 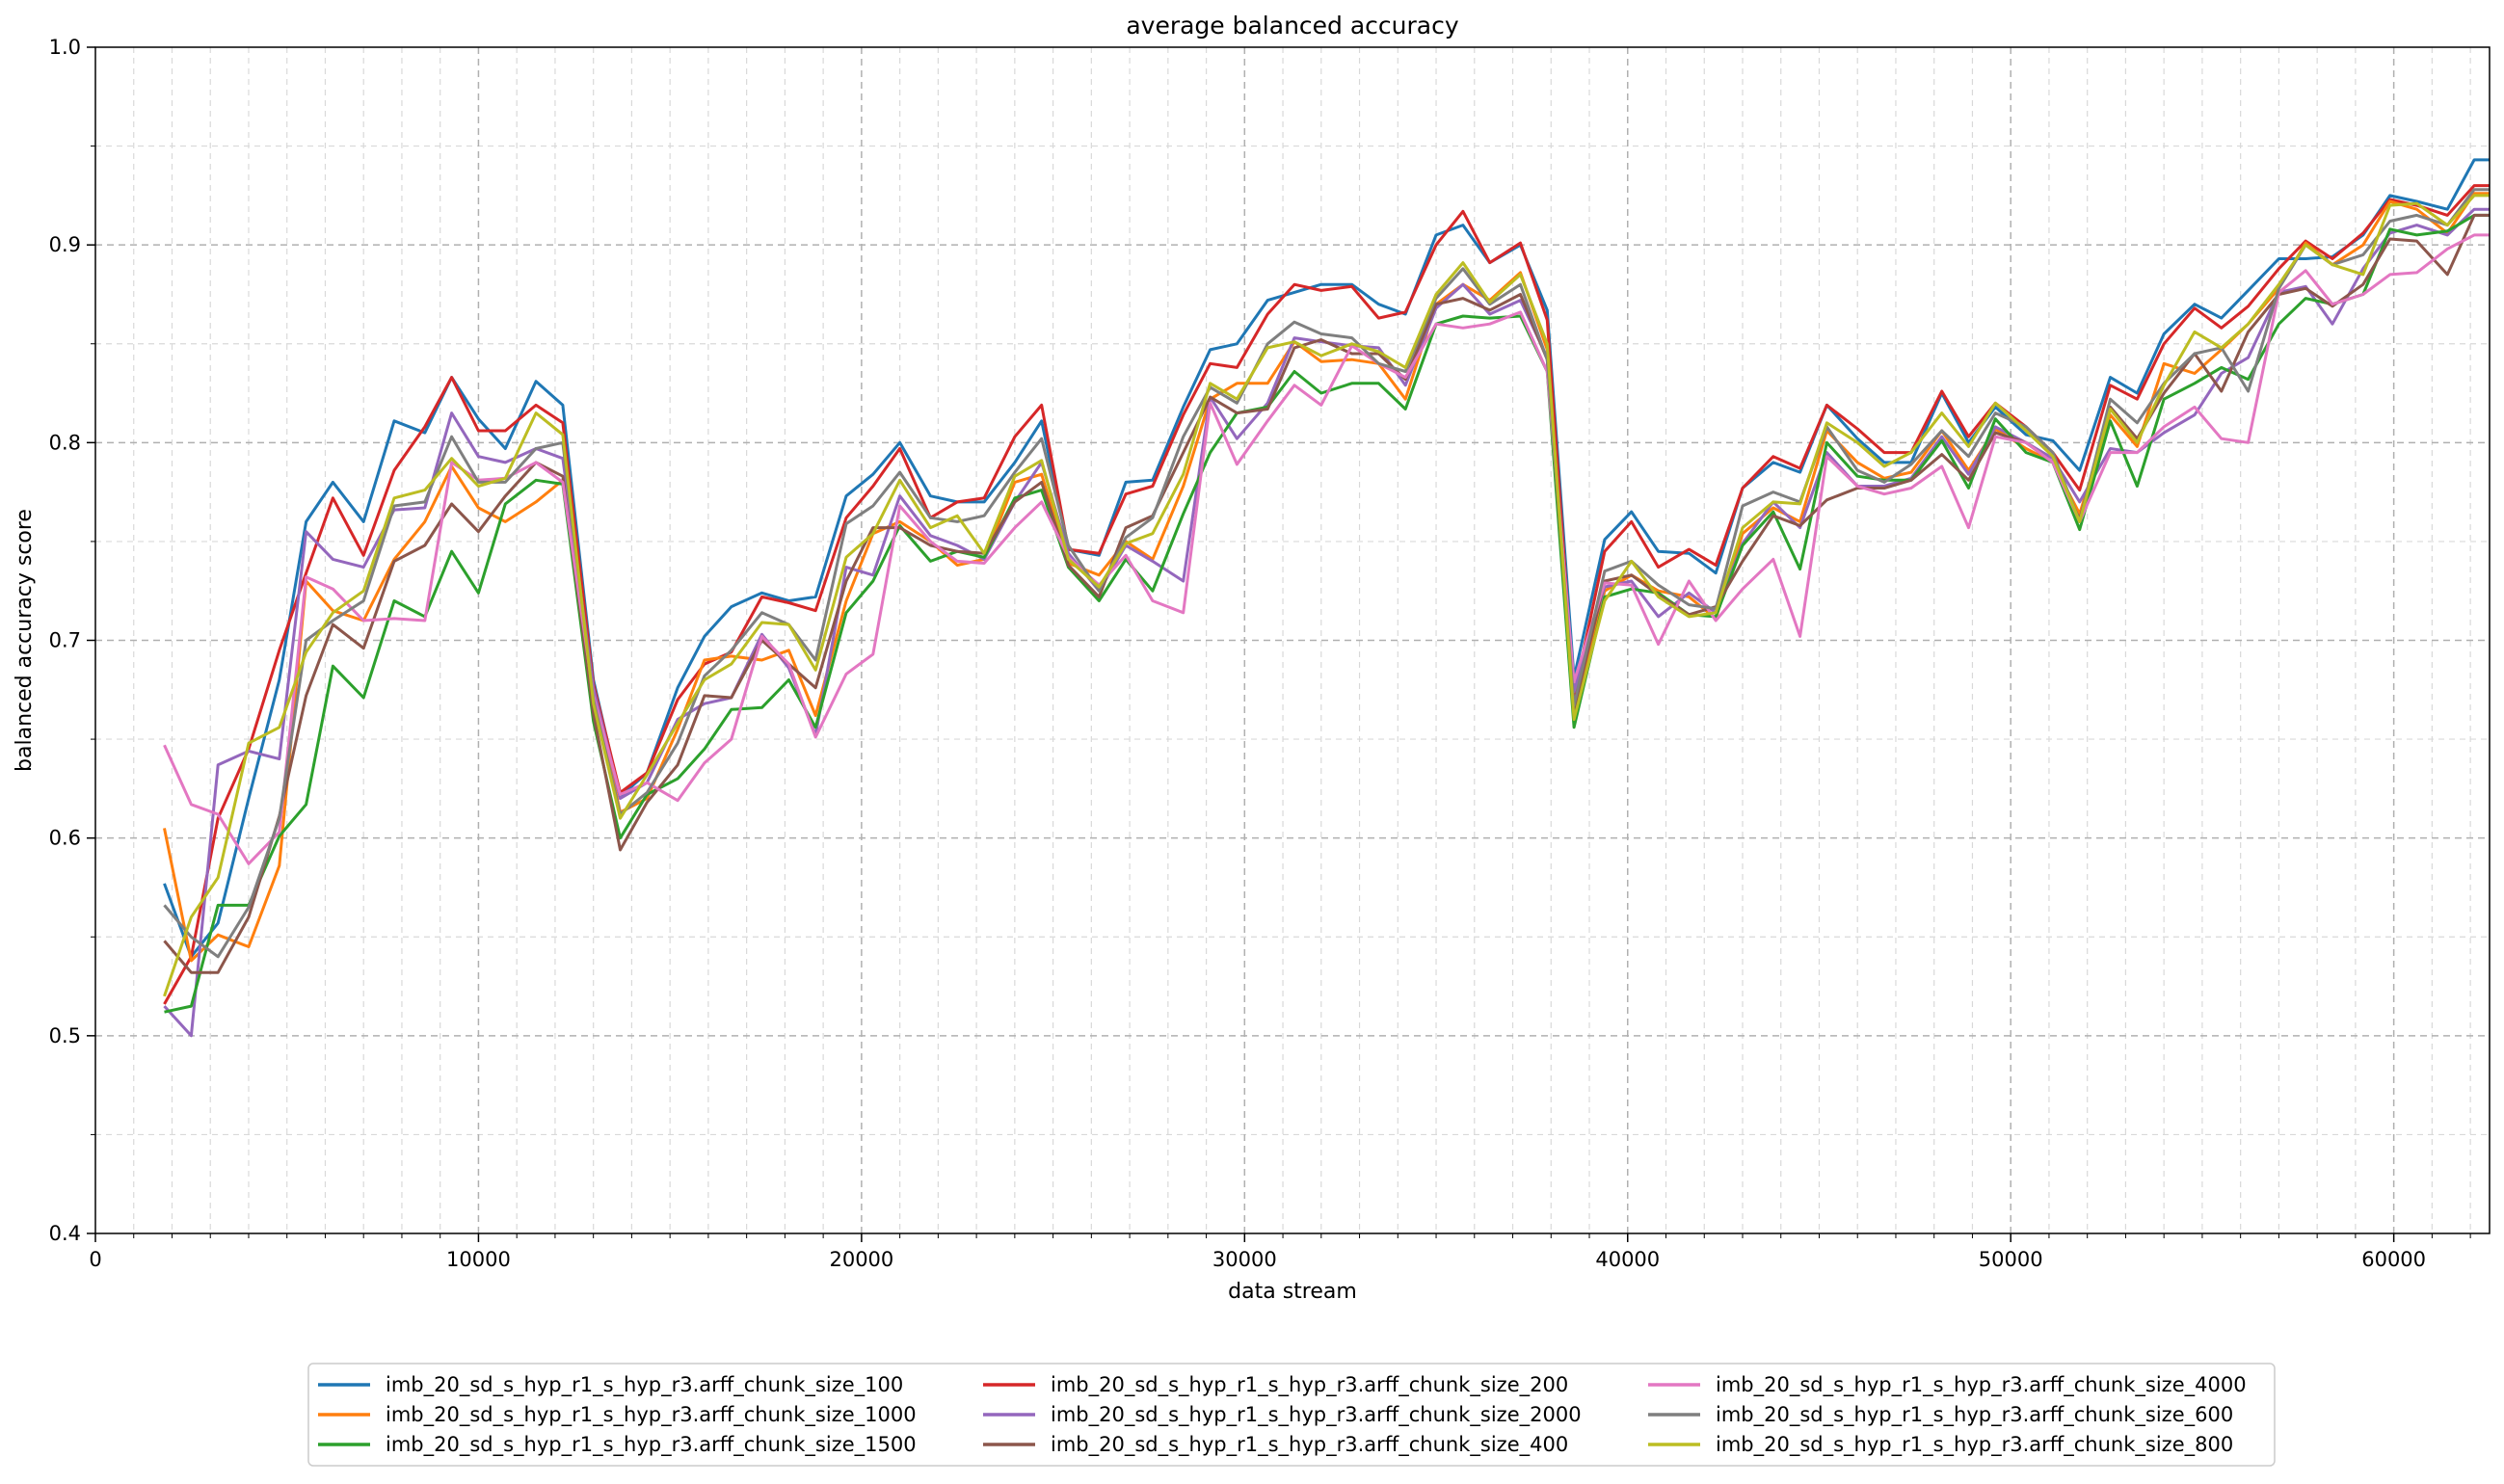 I want to click on chart-title: average balanced accuracy, so click(x=1292, y=26).